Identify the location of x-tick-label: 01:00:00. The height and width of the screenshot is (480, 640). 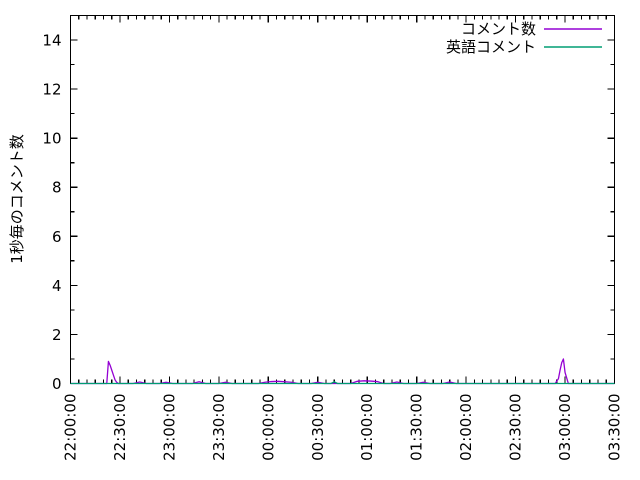
(367, 427).